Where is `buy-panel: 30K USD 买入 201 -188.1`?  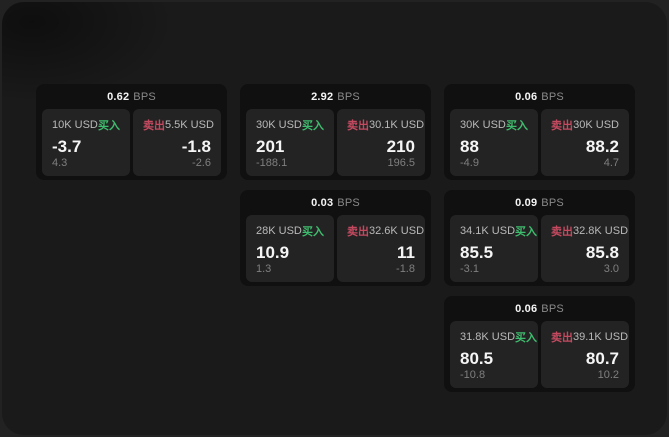
buy-panel: 30K USD 买入 201 -188.1 is located at coordinates (290, 142).